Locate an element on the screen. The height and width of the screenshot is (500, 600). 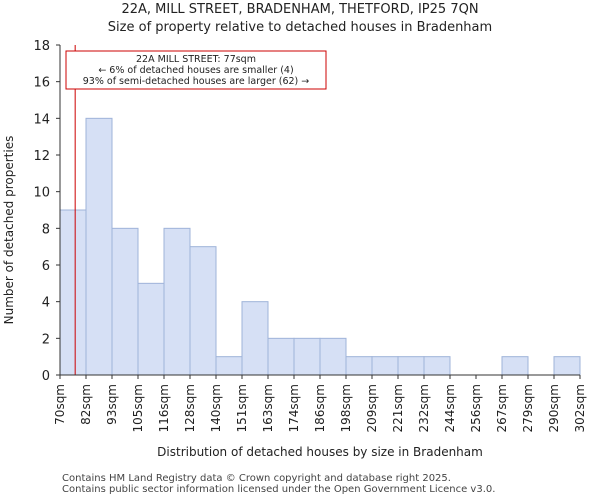
y-tick-label: 10 is located at coordinates (41, 193).